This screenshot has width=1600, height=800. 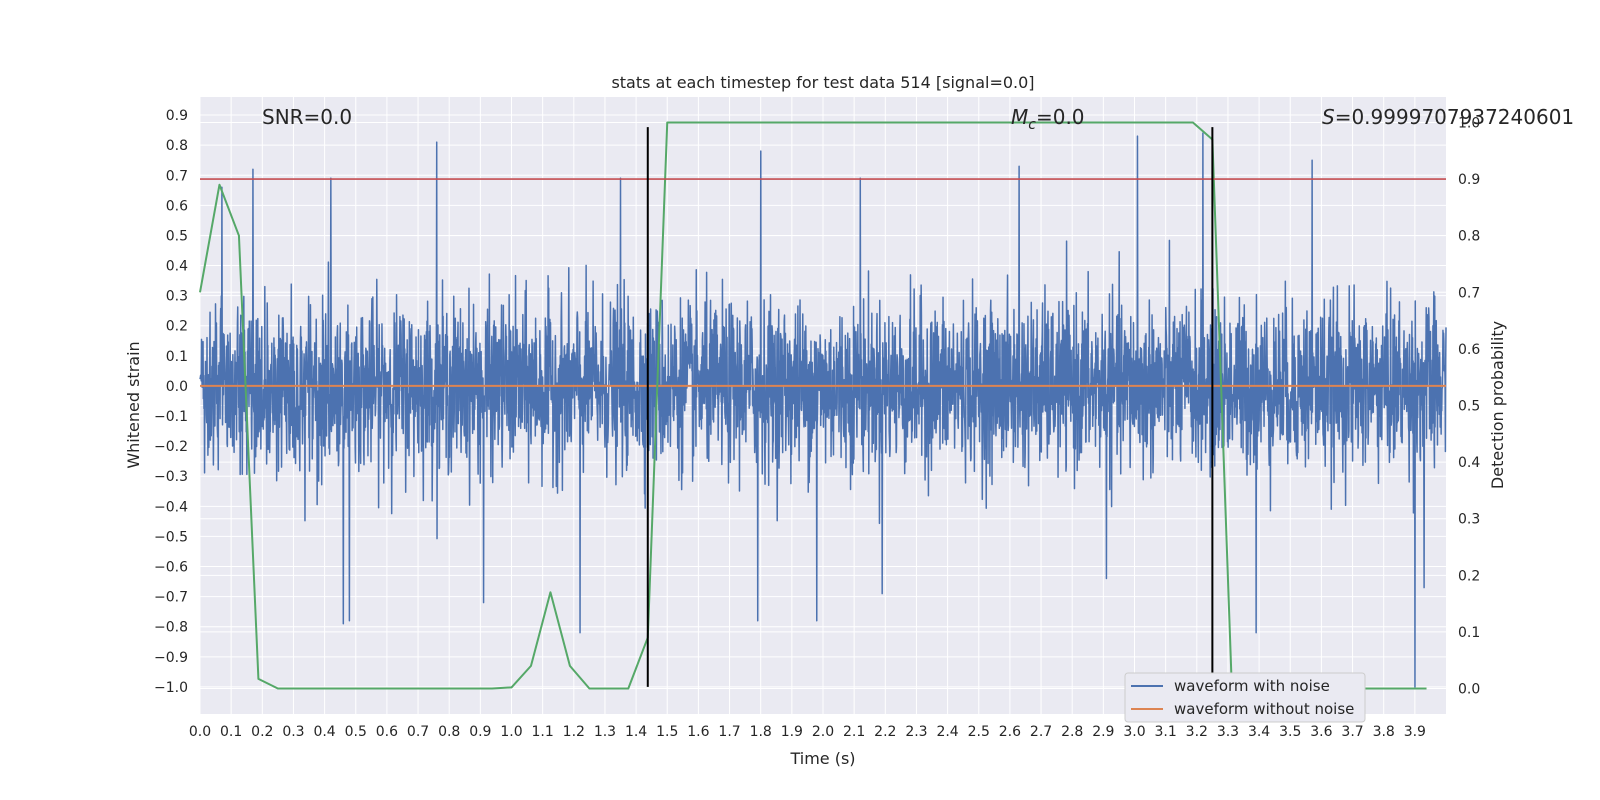 I want to click on y2-tick-label: 0.5, so click(x=1469, y=407).